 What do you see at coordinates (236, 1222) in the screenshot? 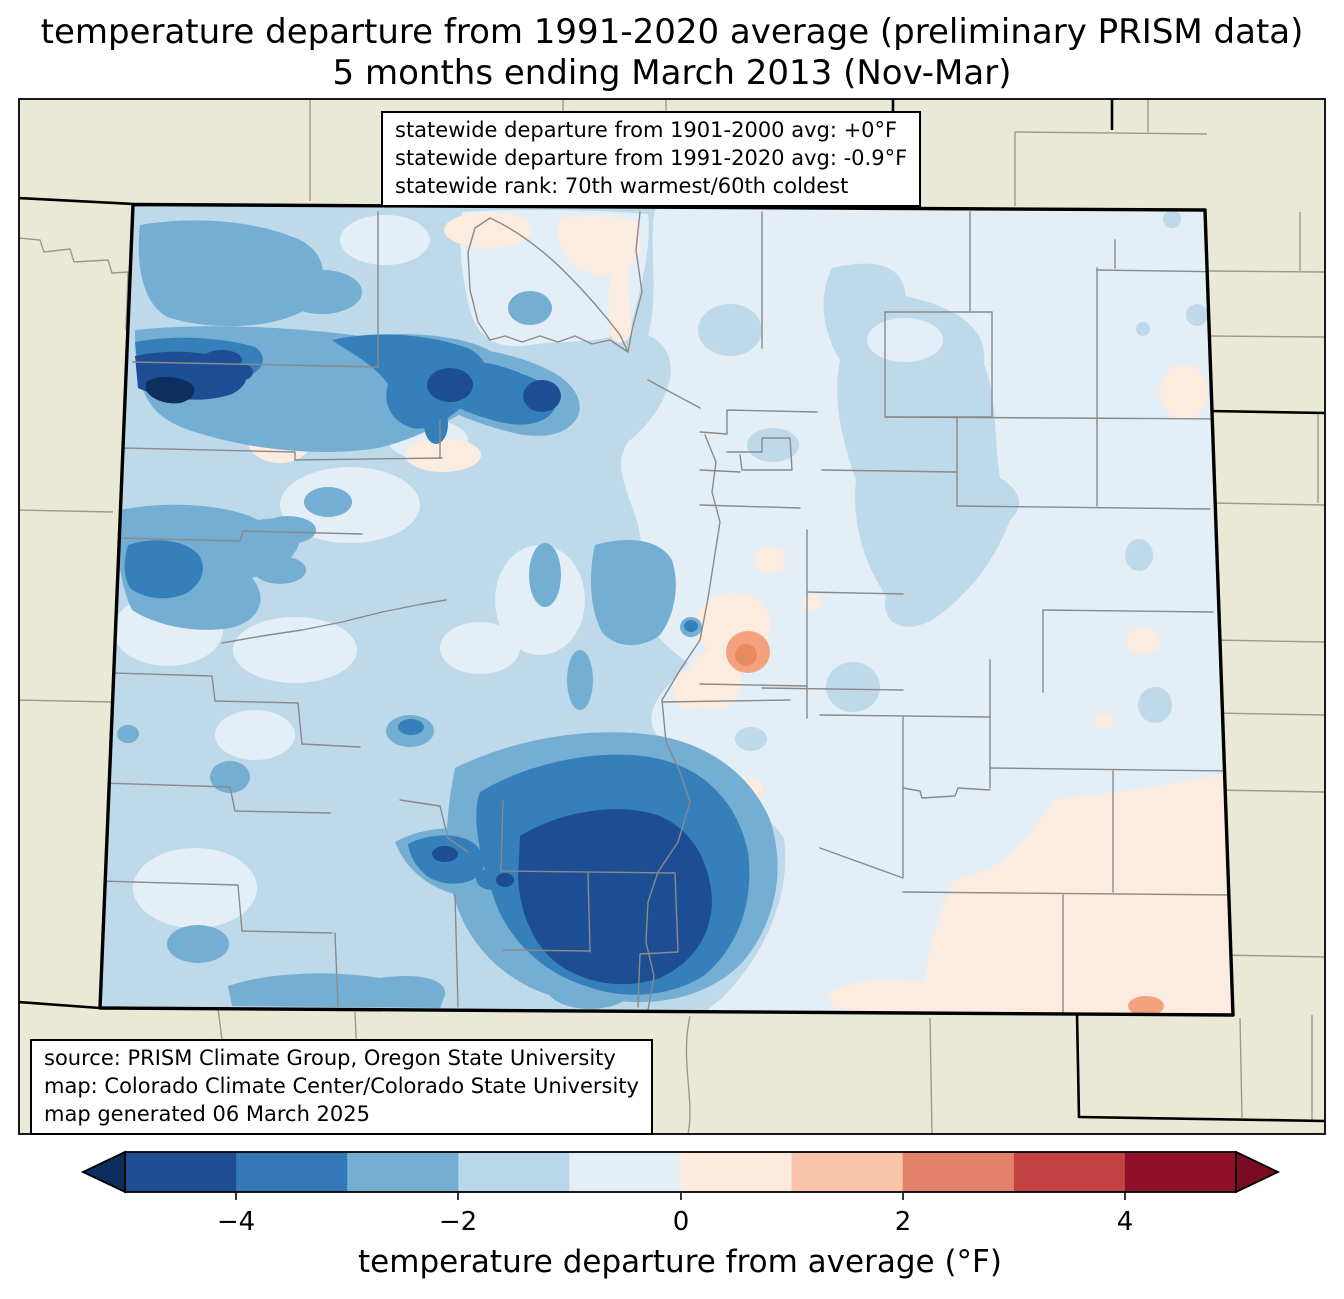
I see `colorbar-tick-label: −4` at bounding box center [236, 1222].